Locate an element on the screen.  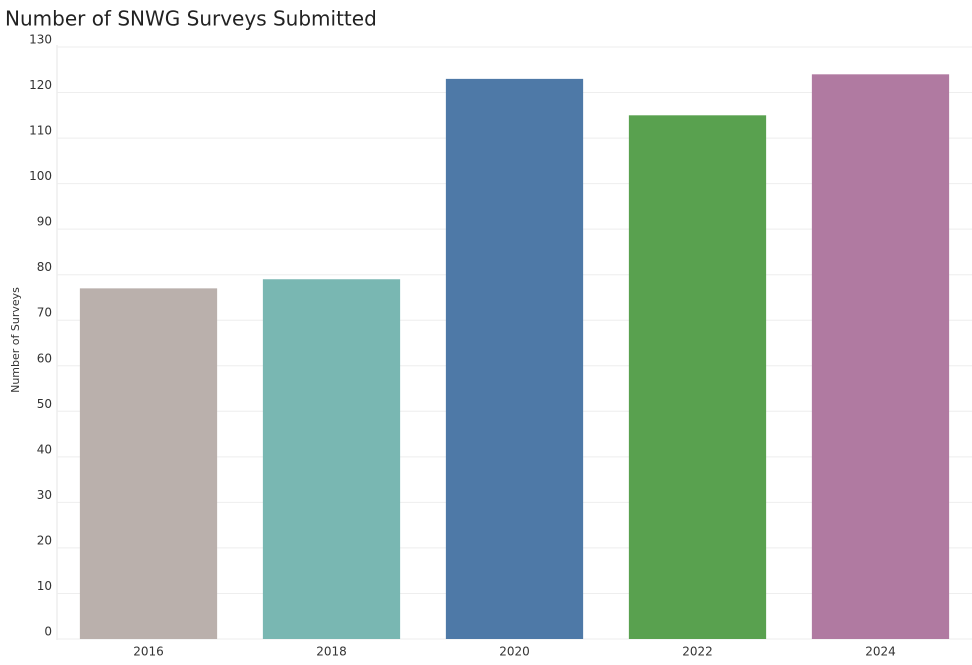
y-tick-label: 80 is located at coordinates (44, 267).